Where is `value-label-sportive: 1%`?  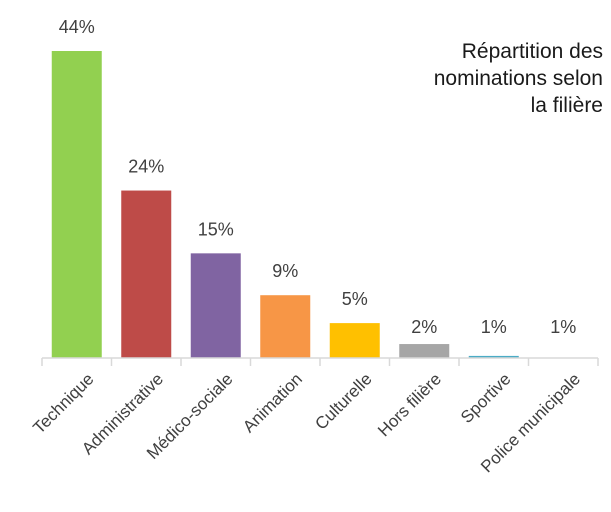
value-label-sportive: 1% is located at coordinates (494, 327).